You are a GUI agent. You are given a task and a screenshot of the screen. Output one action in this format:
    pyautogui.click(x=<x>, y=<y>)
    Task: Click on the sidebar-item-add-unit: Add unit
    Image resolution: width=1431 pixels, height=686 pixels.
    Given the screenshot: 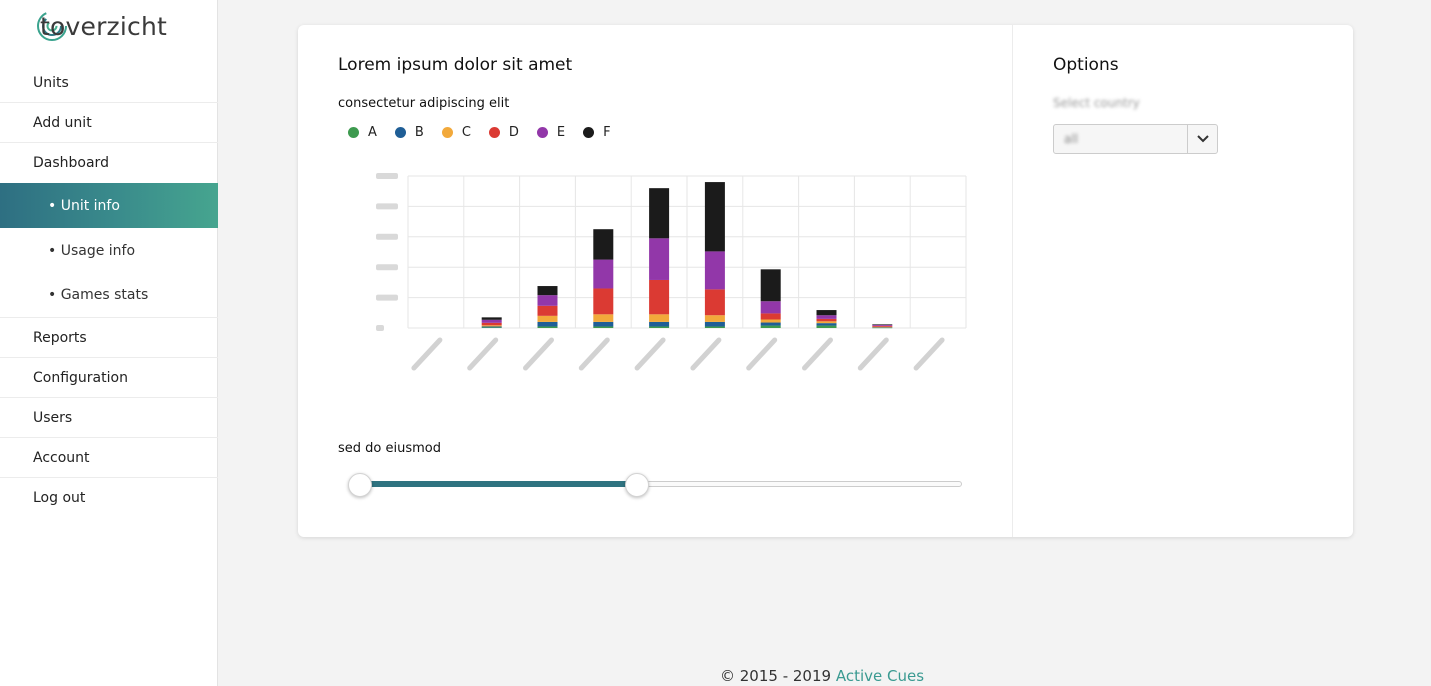 What is the action you would take?
    pyautogui.click(x=109, y=123)
    